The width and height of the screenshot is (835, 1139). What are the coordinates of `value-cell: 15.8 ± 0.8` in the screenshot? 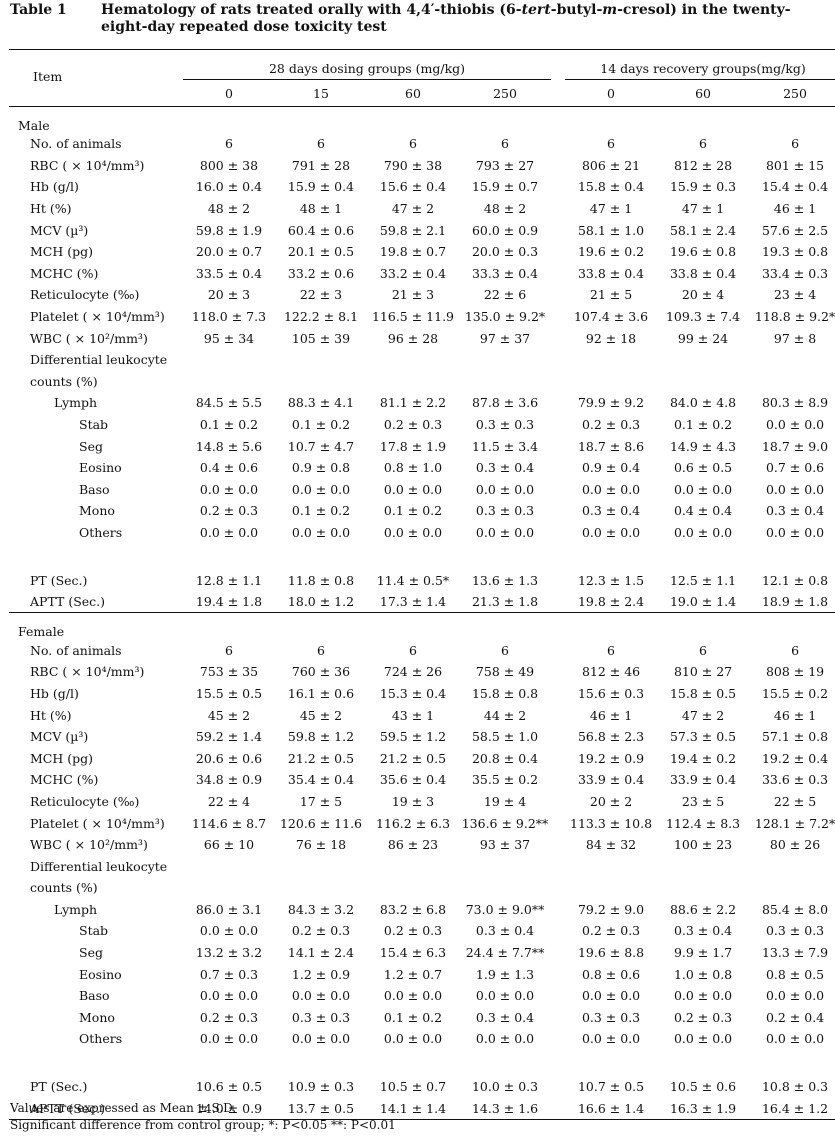 It's located at (505, 693).